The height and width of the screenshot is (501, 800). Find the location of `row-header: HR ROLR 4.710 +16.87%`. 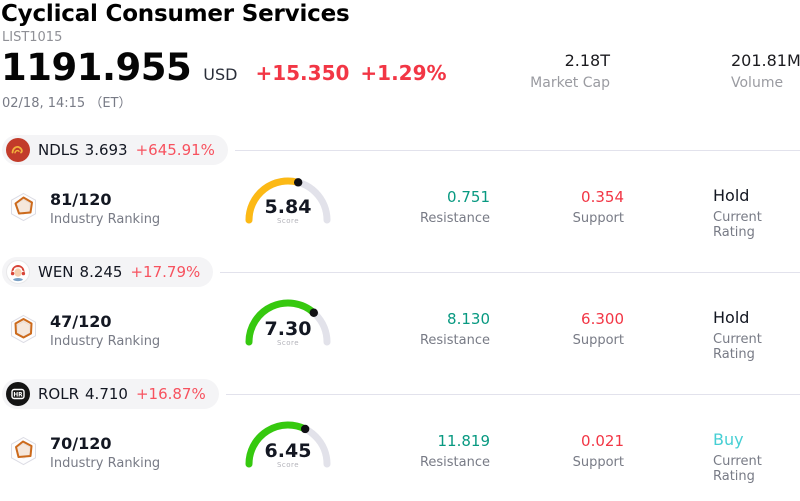

row-header: HR ROLR 4.710 +16.87% is located at coordinates (400, 394).